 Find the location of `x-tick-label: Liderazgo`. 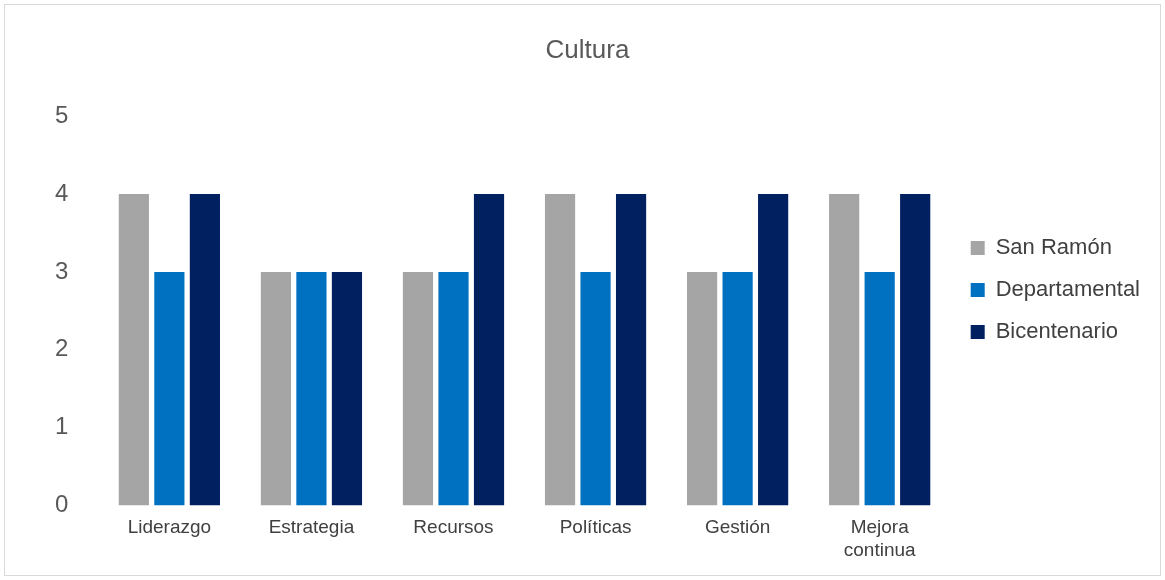

x-tick-label: Liderazgo is located at coordinates (169, 527).